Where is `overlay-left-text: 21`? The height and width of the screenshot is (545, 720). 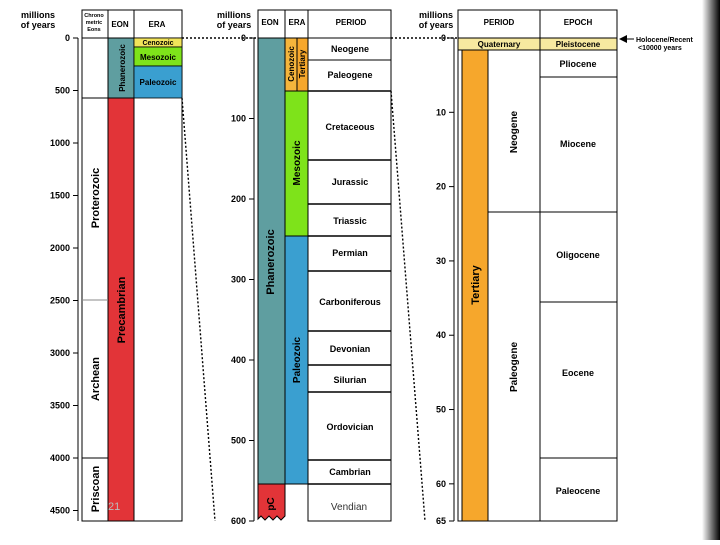
overlay-left-text: 21 is located at coordinates (114, 507).